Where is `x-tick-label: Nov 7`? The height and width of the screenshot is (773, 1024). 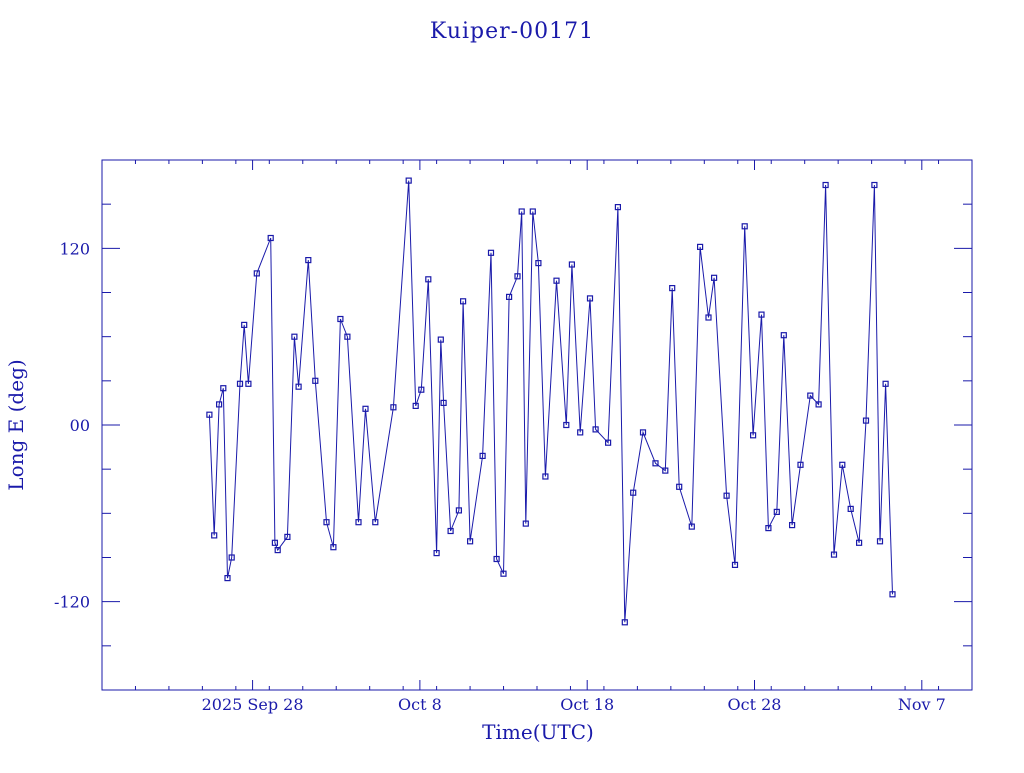
x-tick-label: Nov 7 is located at coordinates (922, 704).